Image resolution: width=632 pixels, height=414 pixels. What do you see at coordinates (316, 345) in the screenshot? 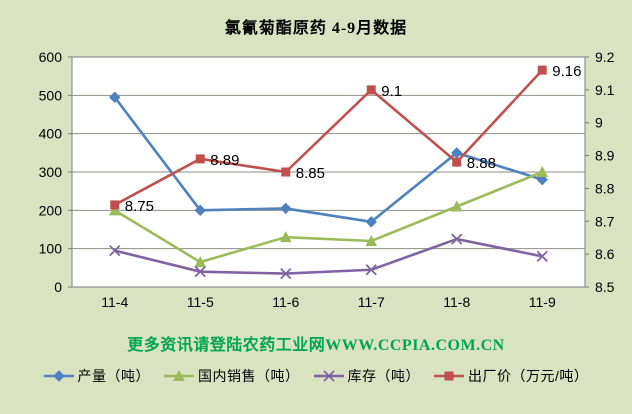
I see `promo-link-text: 更多资讯请登陆农药工业网WWW.CCPIA.COM.CN` at bounding box center [316, 345].